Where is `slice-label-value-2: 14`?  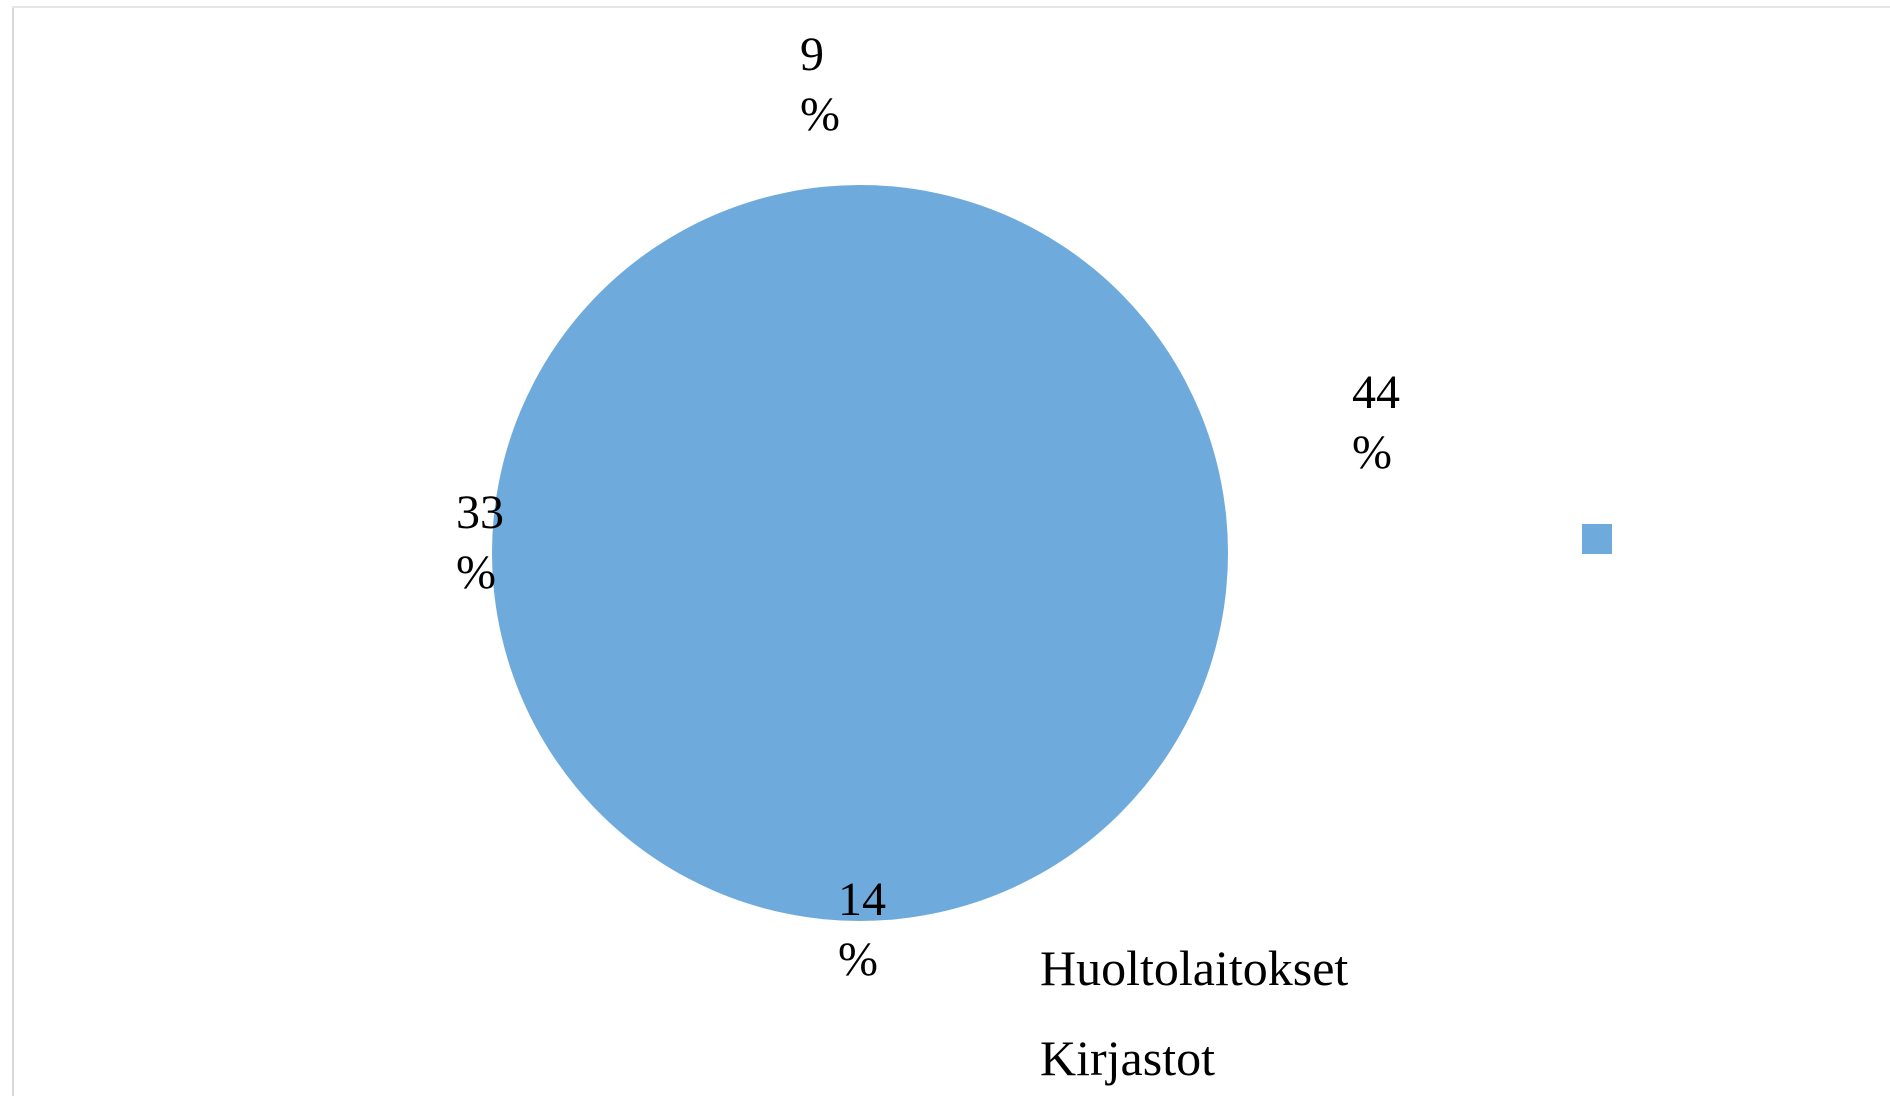 slice-label-value-2: 14 is located at coordinates (862, 899).